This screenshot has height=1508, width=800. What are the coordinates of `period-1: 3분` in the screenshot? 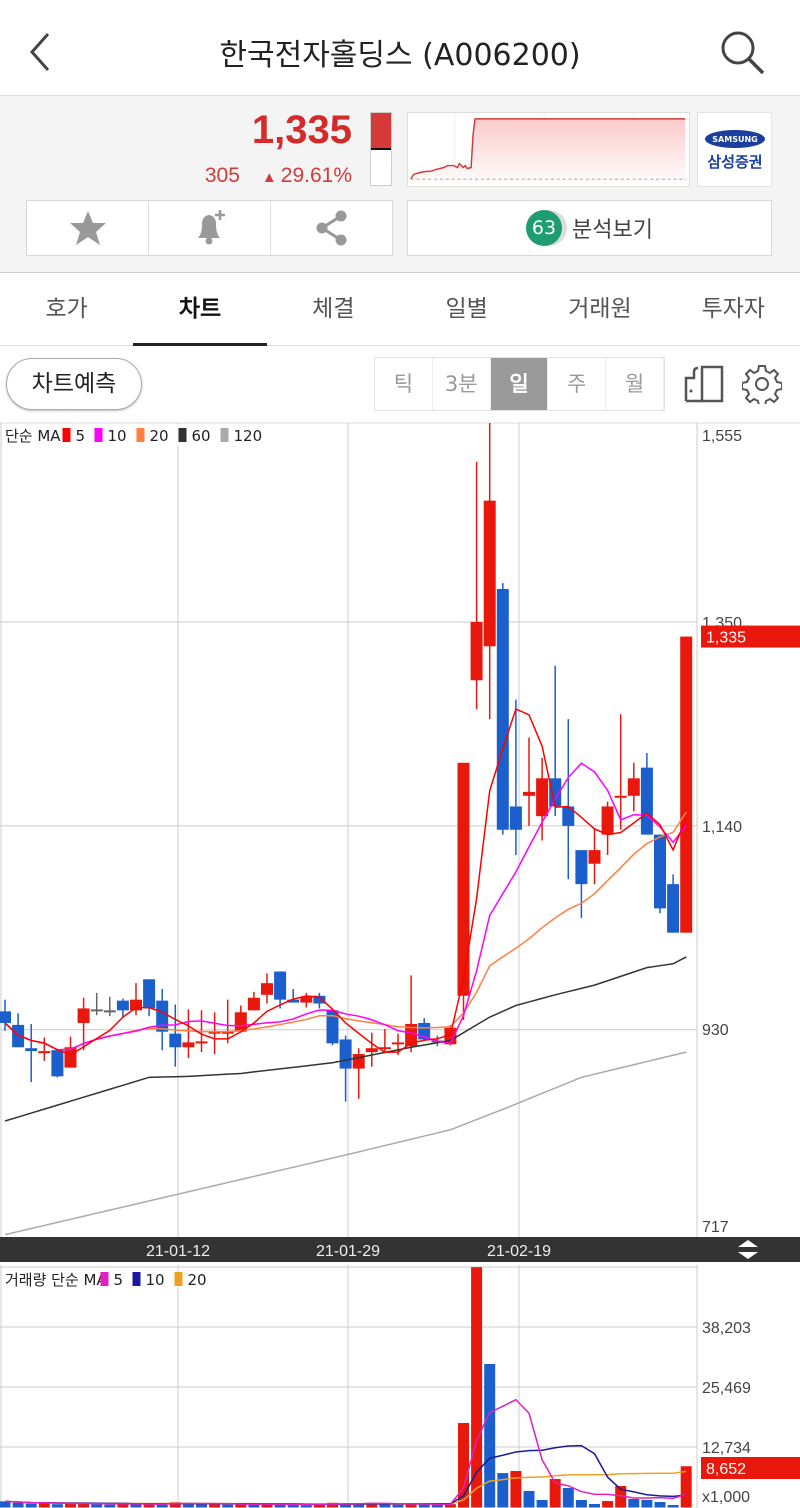 It's located at (462, 384).